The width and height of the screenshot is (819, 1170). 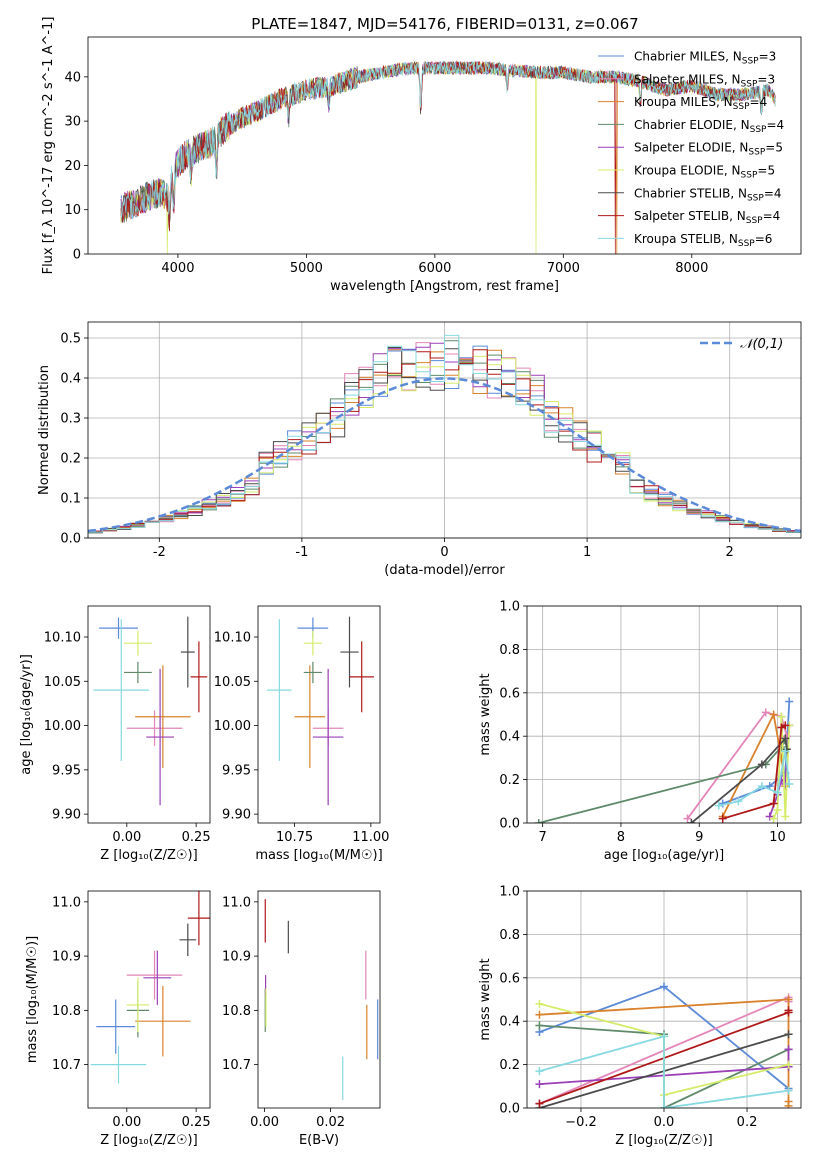 I want to click on x-tick-label: 4000, so click(x=177, y=268).